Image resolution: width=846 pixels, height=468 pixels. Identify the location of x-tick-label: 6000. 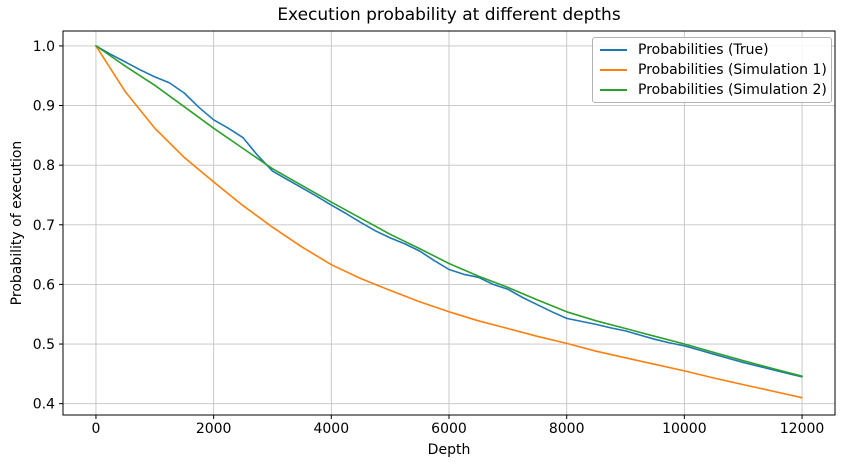
(449, 429).